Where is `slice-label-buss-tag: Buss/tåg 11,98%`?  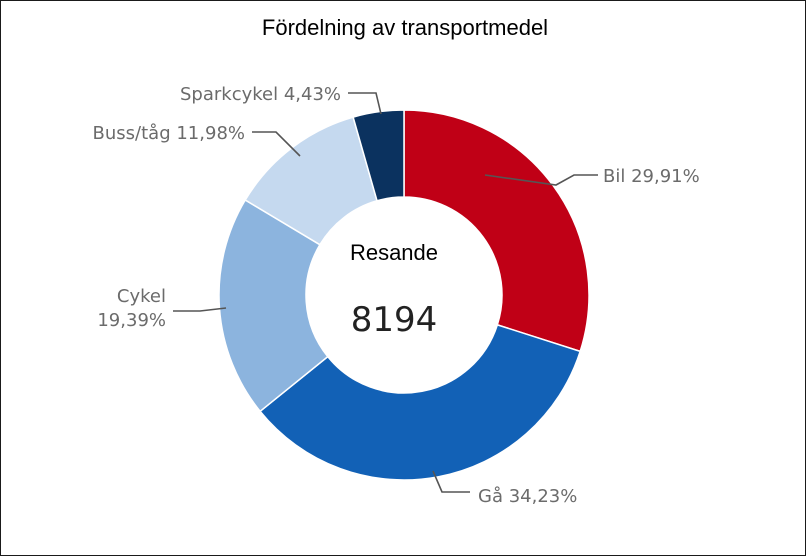
slice-label-buss-tag: Buss/tåg 11,98% is located at coordinates (169, 133).